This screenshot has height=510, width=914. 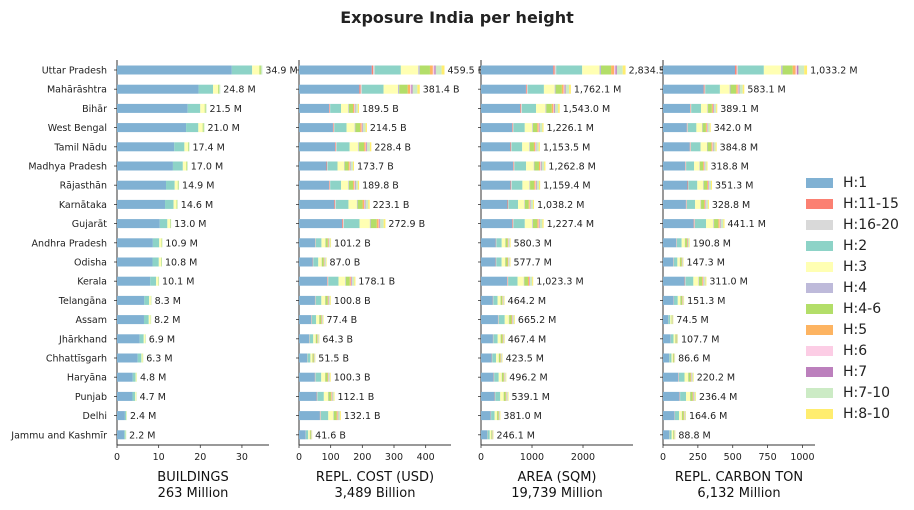 What do you see at coordinates (90, 263) in the screenshot?
I see `y-tick-label: Odisha` at bounding box center [90, 263].